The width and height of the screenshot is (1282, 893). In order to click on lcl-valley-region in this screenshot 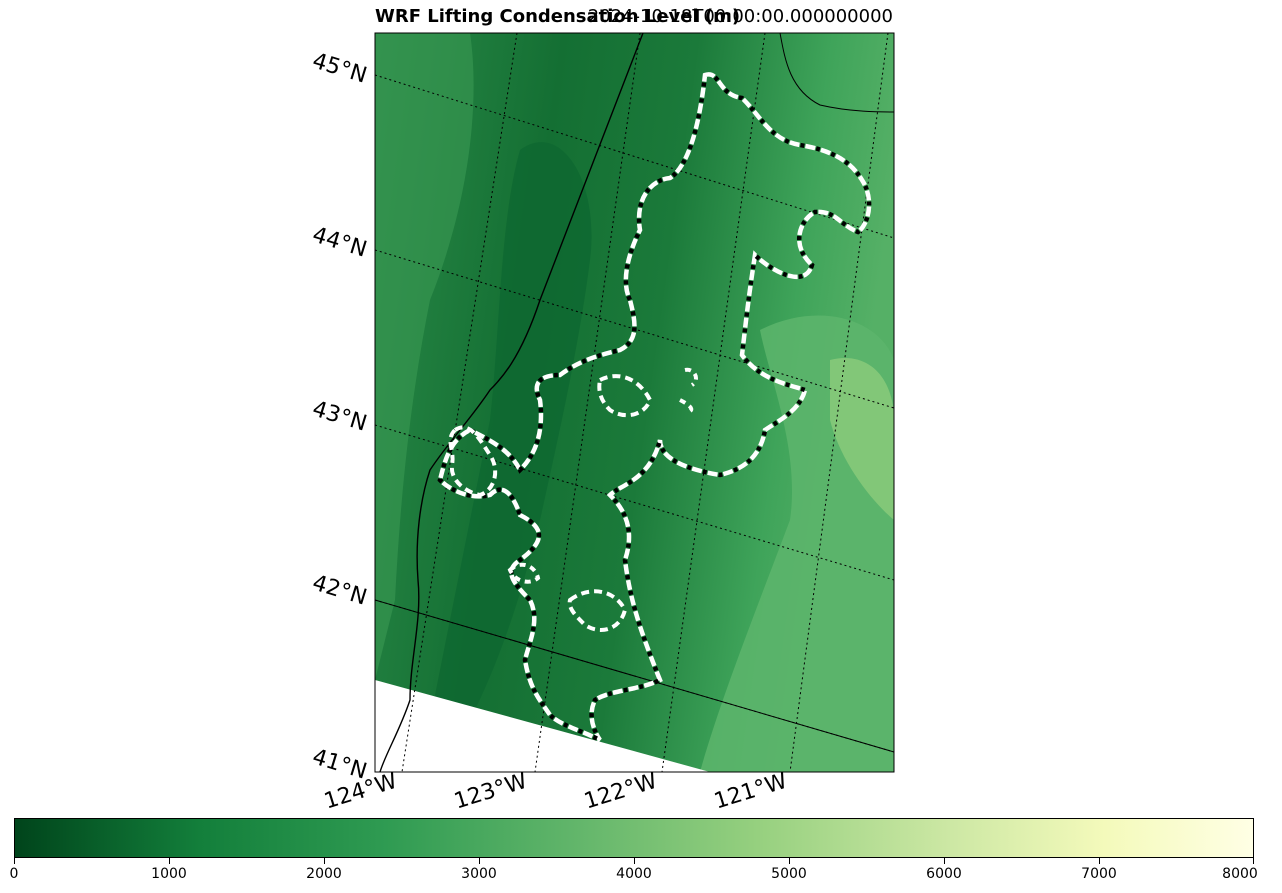, I will do `click(511, 431)`.